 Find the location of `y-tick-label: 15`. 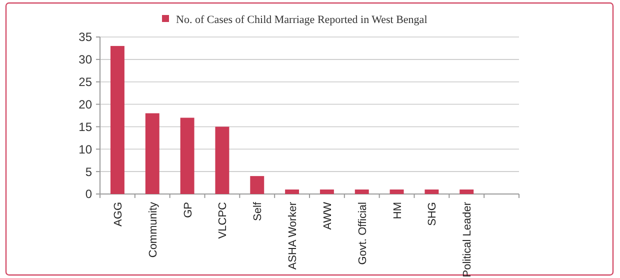

y-tick-label: 15 is located at coordinates (85, 127).